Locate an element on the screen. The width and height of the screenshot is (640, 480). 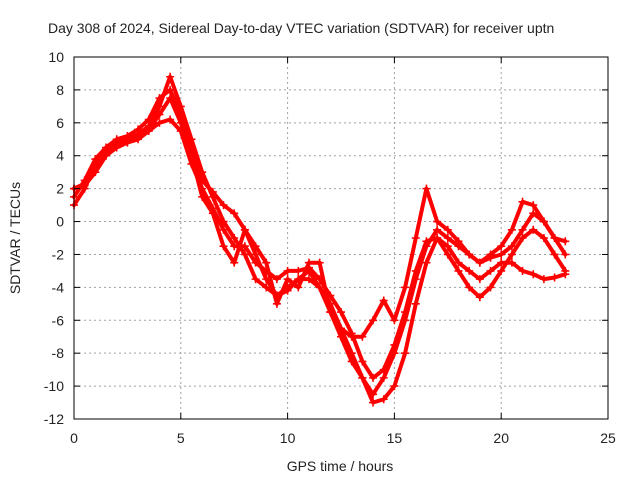
y-tick-label: 6 is located at coordinates (60, 123).